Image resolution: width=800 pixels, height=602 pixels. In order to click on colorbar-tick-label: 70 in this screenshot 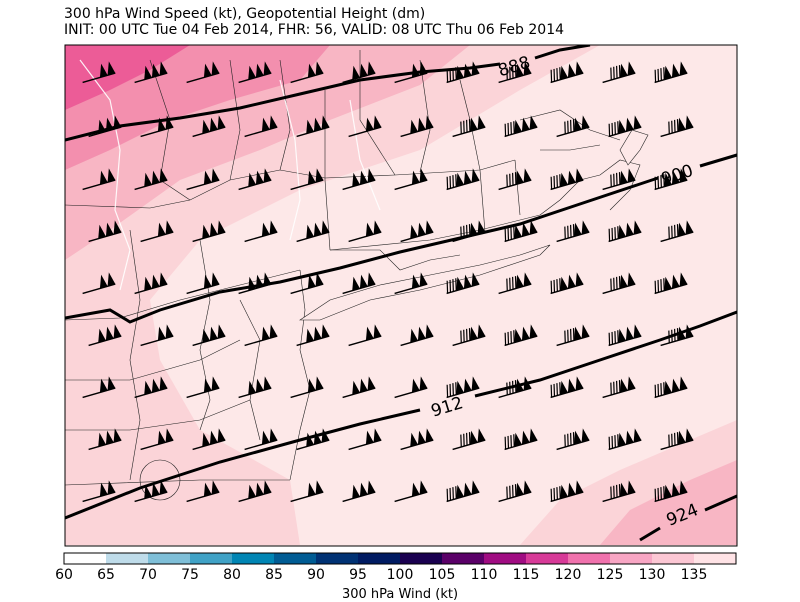, I will do `click(148, 575)`.